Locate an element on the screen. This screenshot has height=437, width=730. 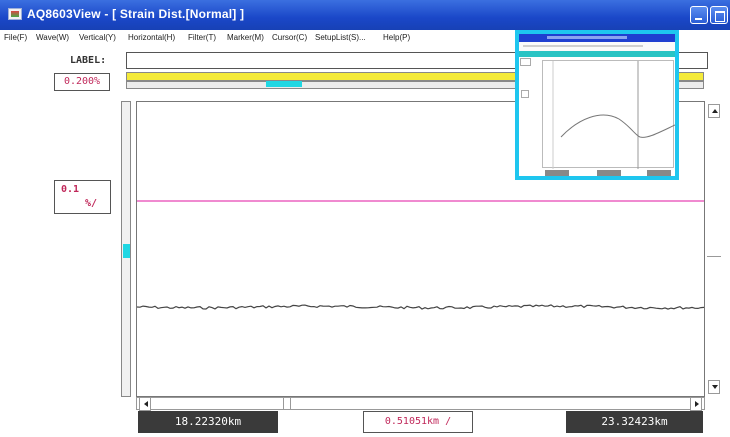
arrow-up-icon is located at coordinates (714, 111).